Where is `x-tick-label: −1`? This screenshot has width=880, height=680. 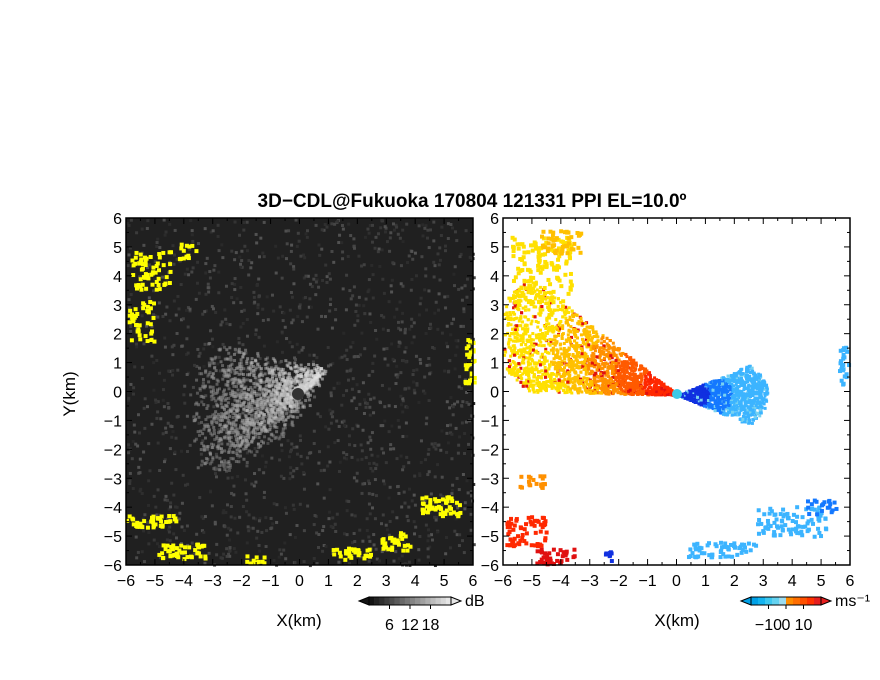 x-tick-label: −1 is located at coordinates (270, 581).